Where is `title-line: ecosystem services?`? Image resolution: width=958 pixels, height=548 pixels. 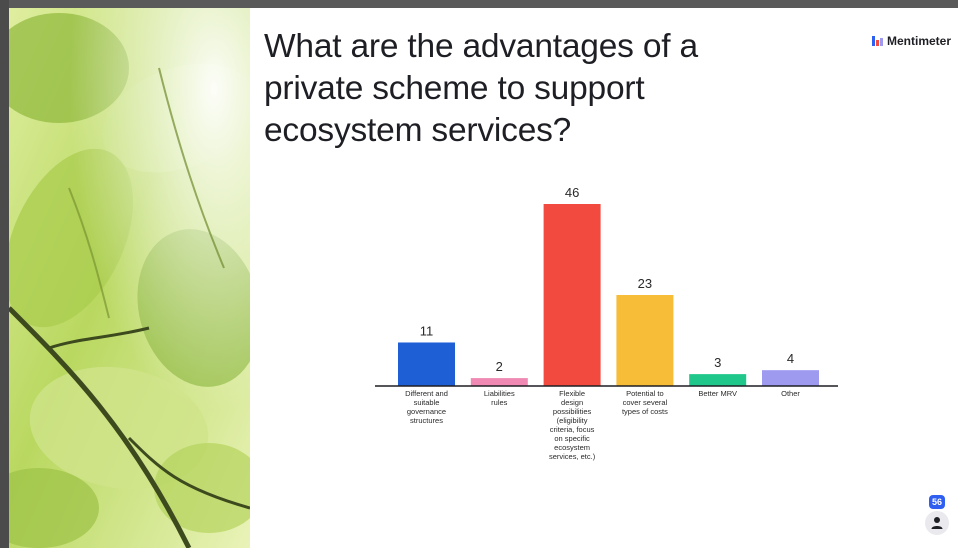
title-line: ecosystem services? is located at coordinates (418, 130).